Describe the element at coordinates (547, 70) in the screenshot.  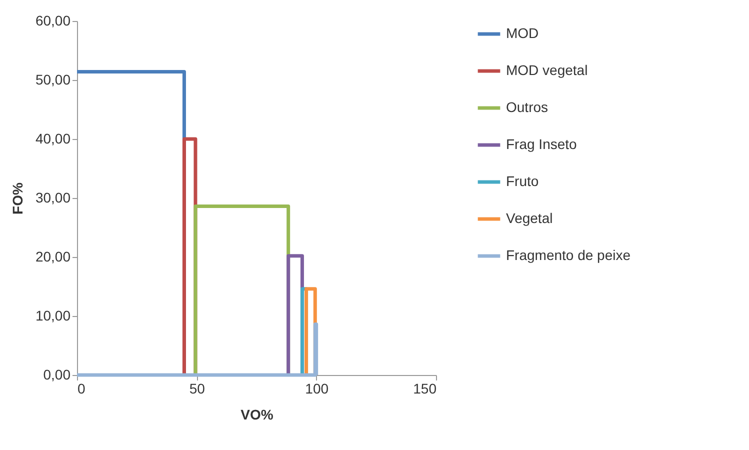
I see `legend-label: MOD vegetal` at that location.